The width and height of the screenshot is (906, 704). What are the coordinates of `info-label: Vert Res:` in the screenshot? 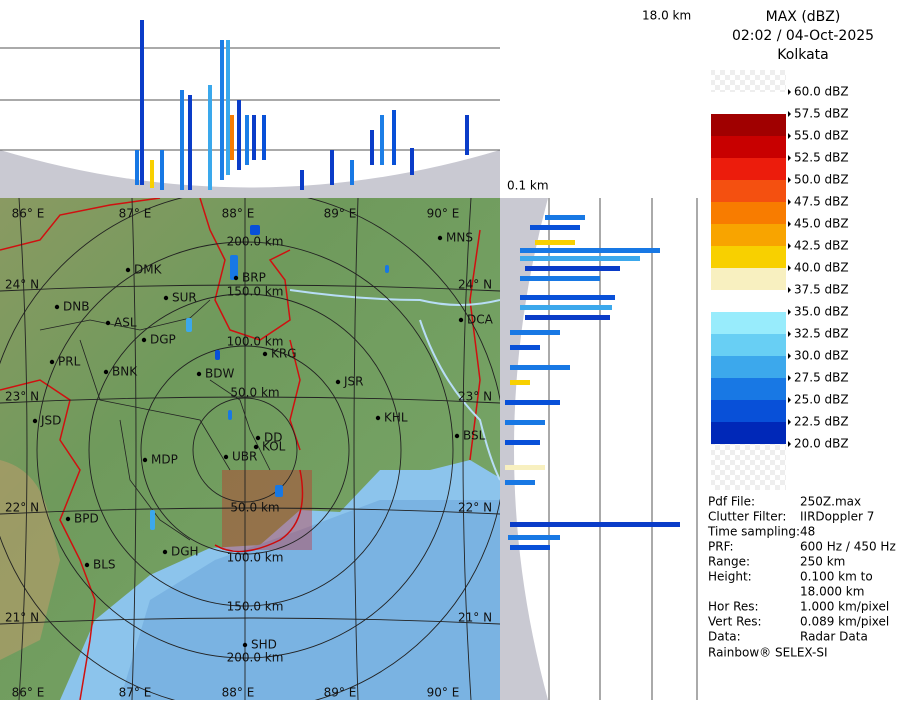 It's located at (735, 622).